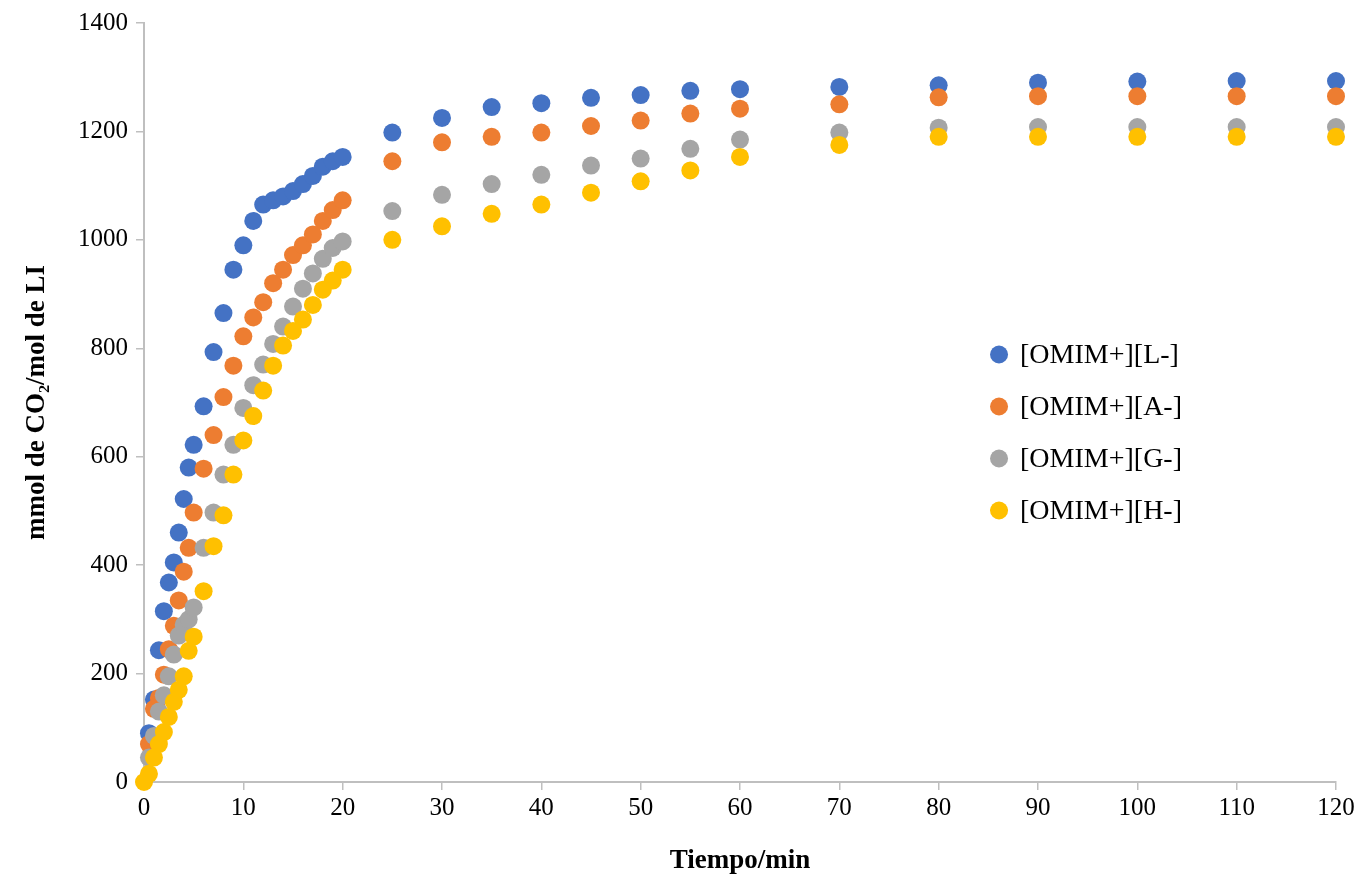 This screenshot has width=1366, height=876. I want to click on x-tick-label: 110, so click(1236, 806).